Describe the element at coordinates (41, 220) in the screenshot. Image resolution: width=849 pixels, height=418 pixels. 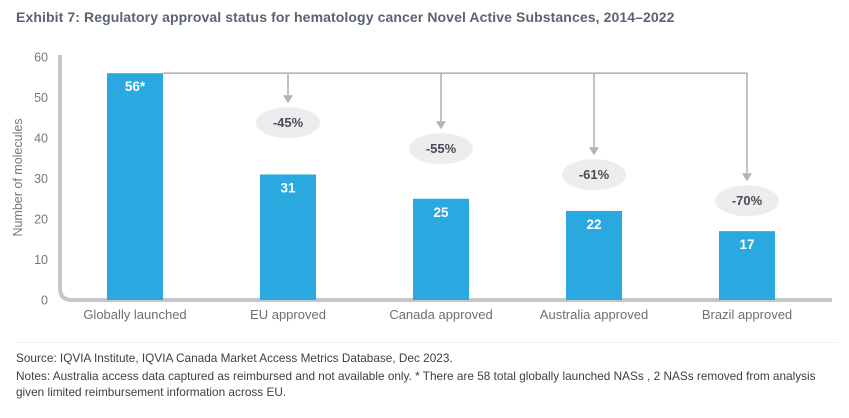
I see `y-tick-label: 20` at that location.